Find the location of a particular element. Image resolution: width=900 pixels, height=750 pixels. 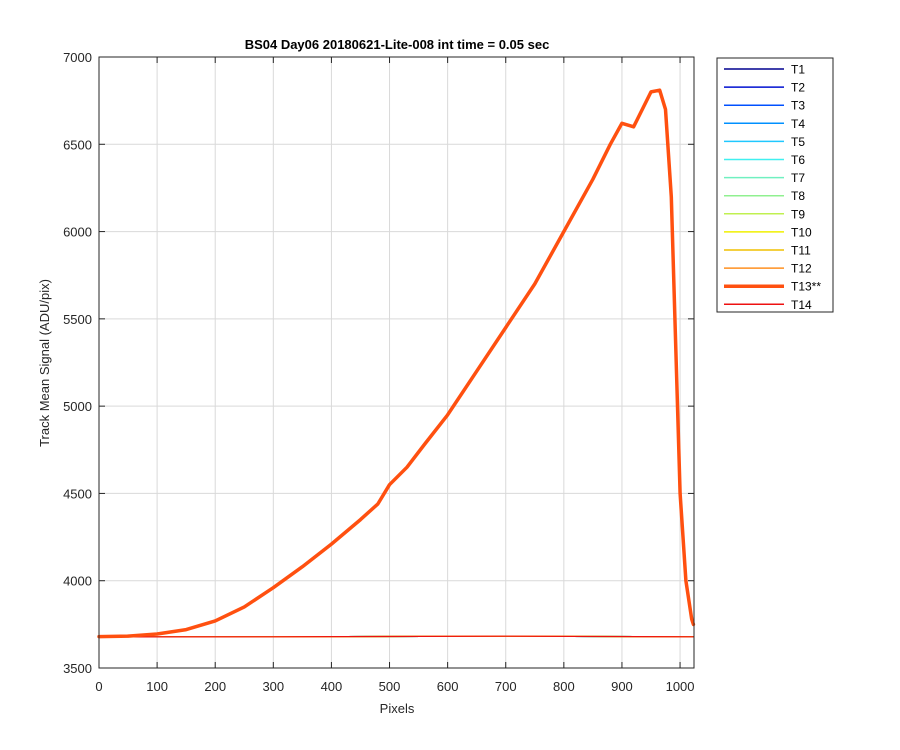

y-tick-label: 6000 is located at coordinates (77, 232).